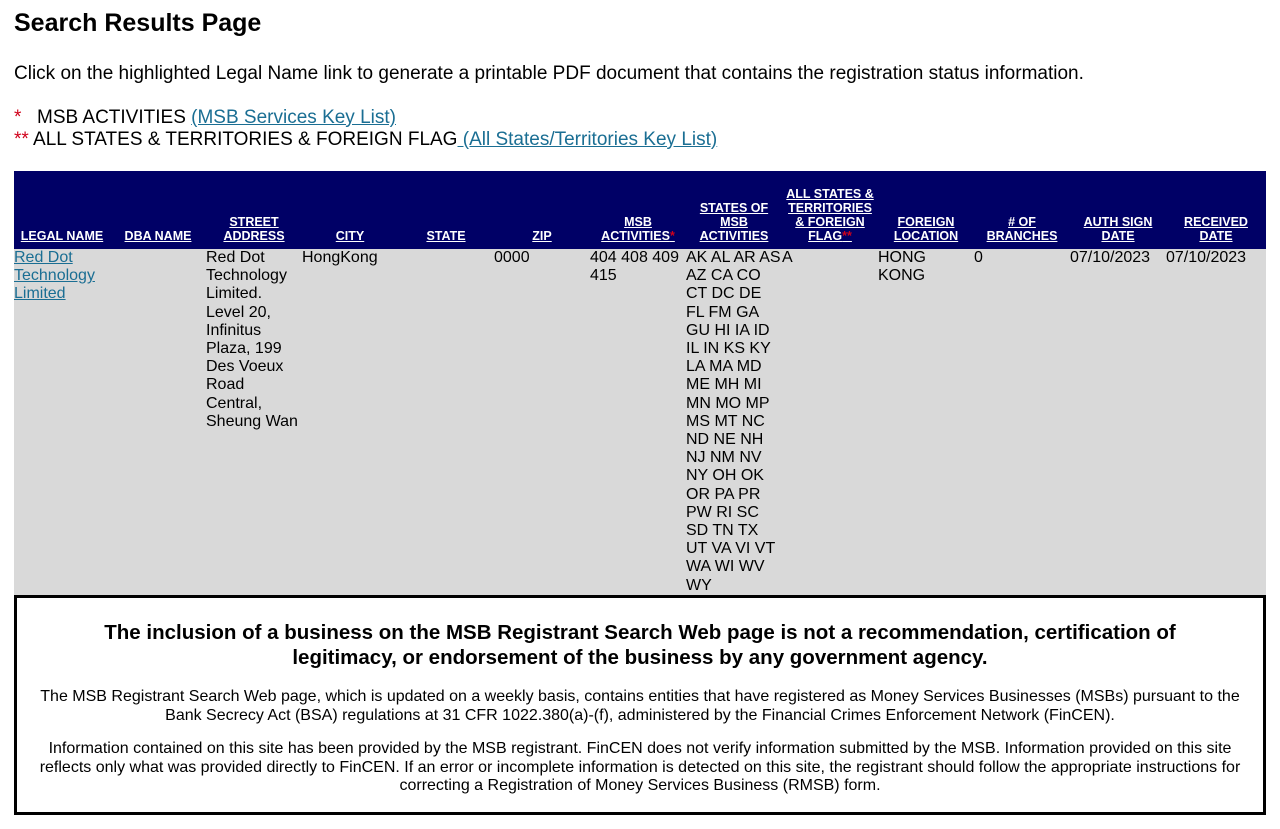 Image resolution: width=1280 pixels, height=829 pixels. Describe the element at coordinates (54, 276) in the screenshot. I see `legal-name-link: Red Dot Technology Limited` at that location.